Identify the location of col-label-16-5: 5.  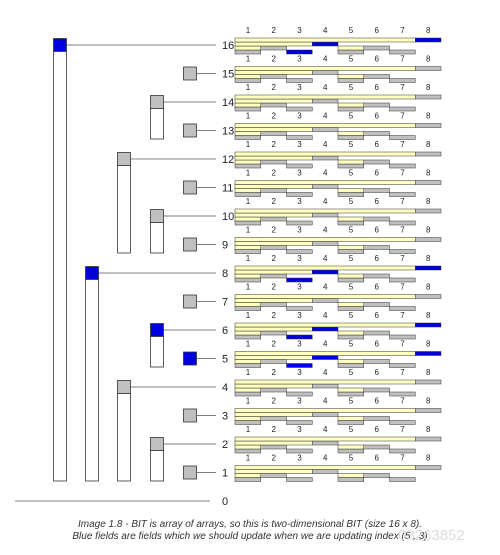
(351, 30).